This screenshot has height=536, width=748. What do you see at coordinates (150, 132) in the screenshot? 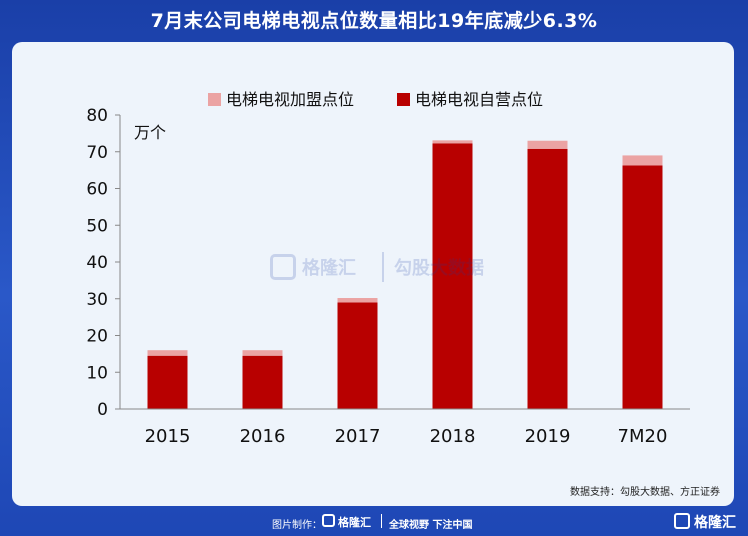
I see `unit-label: 万个` at bounding box center [150, 132].